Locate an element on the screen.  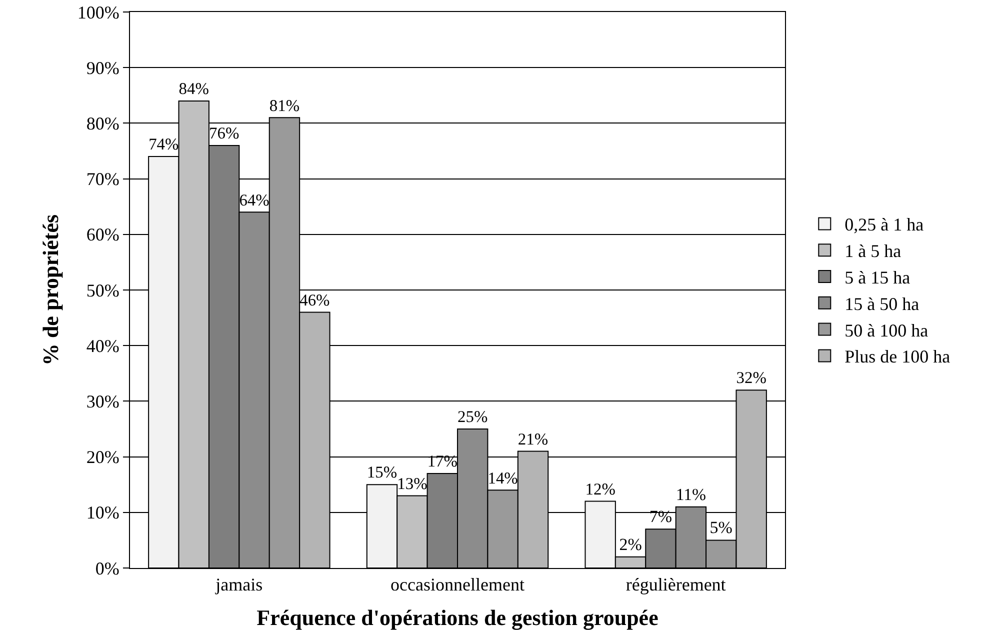
data-label: 21% is located at coordinates (533, 438).